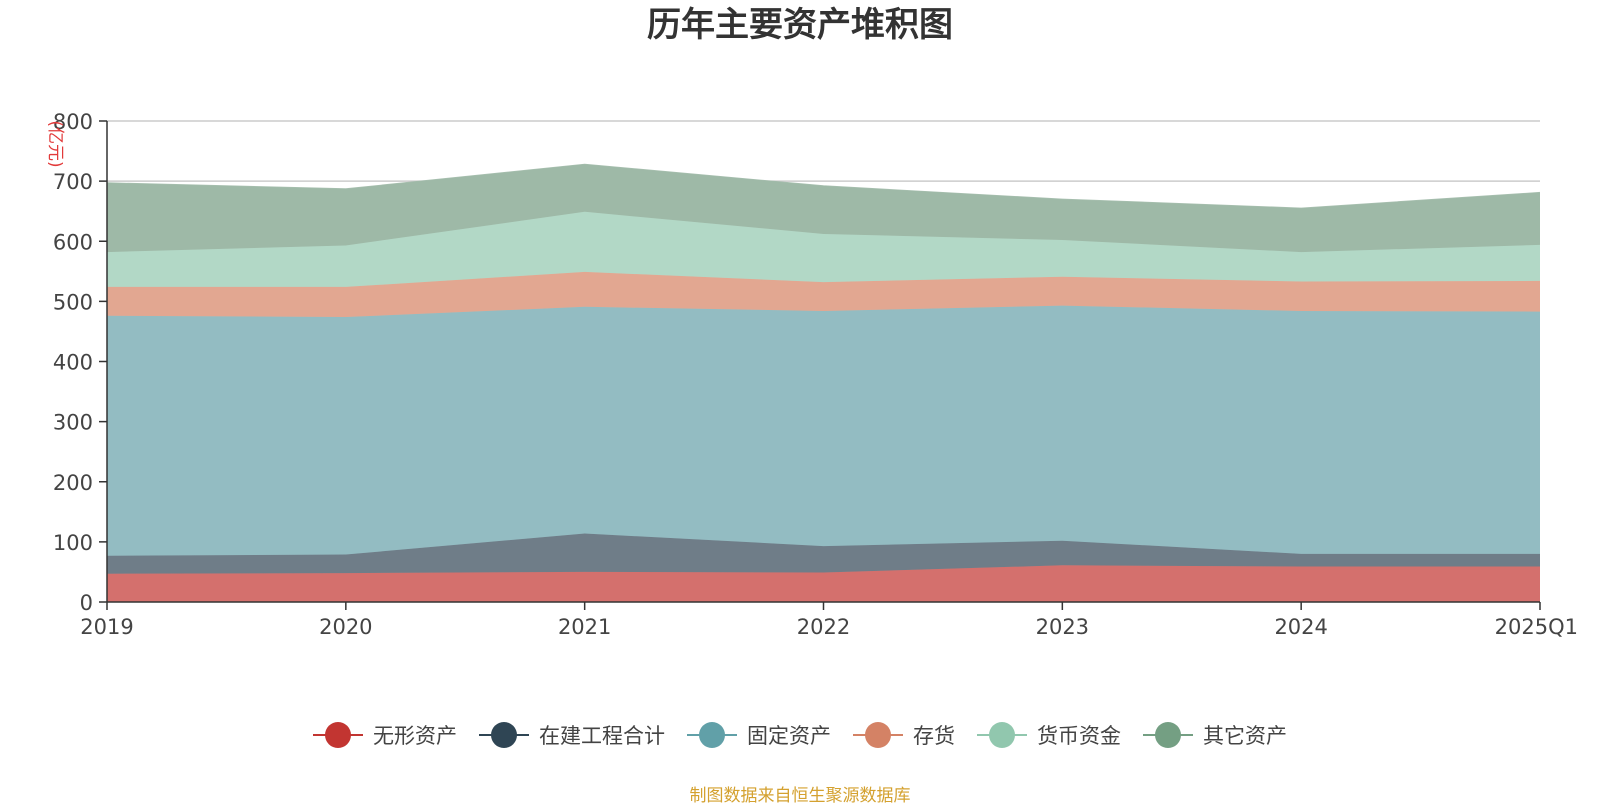  I want to click on y-tick-label: 500, so click(73, 302).